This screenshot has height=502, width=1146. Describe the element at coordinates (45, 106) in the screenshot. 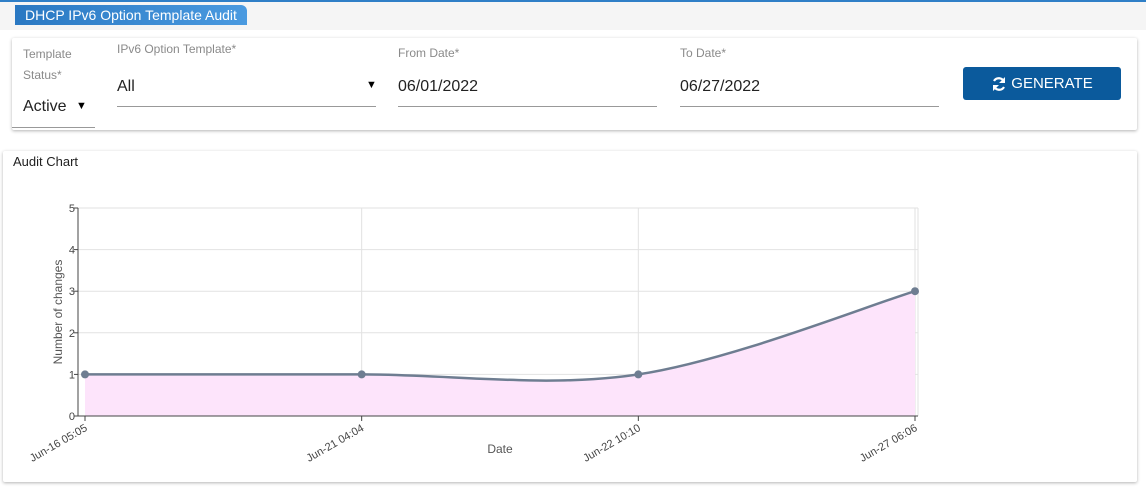

I see `field-value: Active` at that location.